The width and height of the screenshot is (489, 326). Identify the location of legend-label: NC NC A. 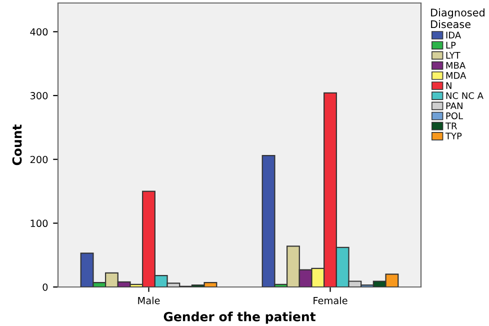
(465, 96).